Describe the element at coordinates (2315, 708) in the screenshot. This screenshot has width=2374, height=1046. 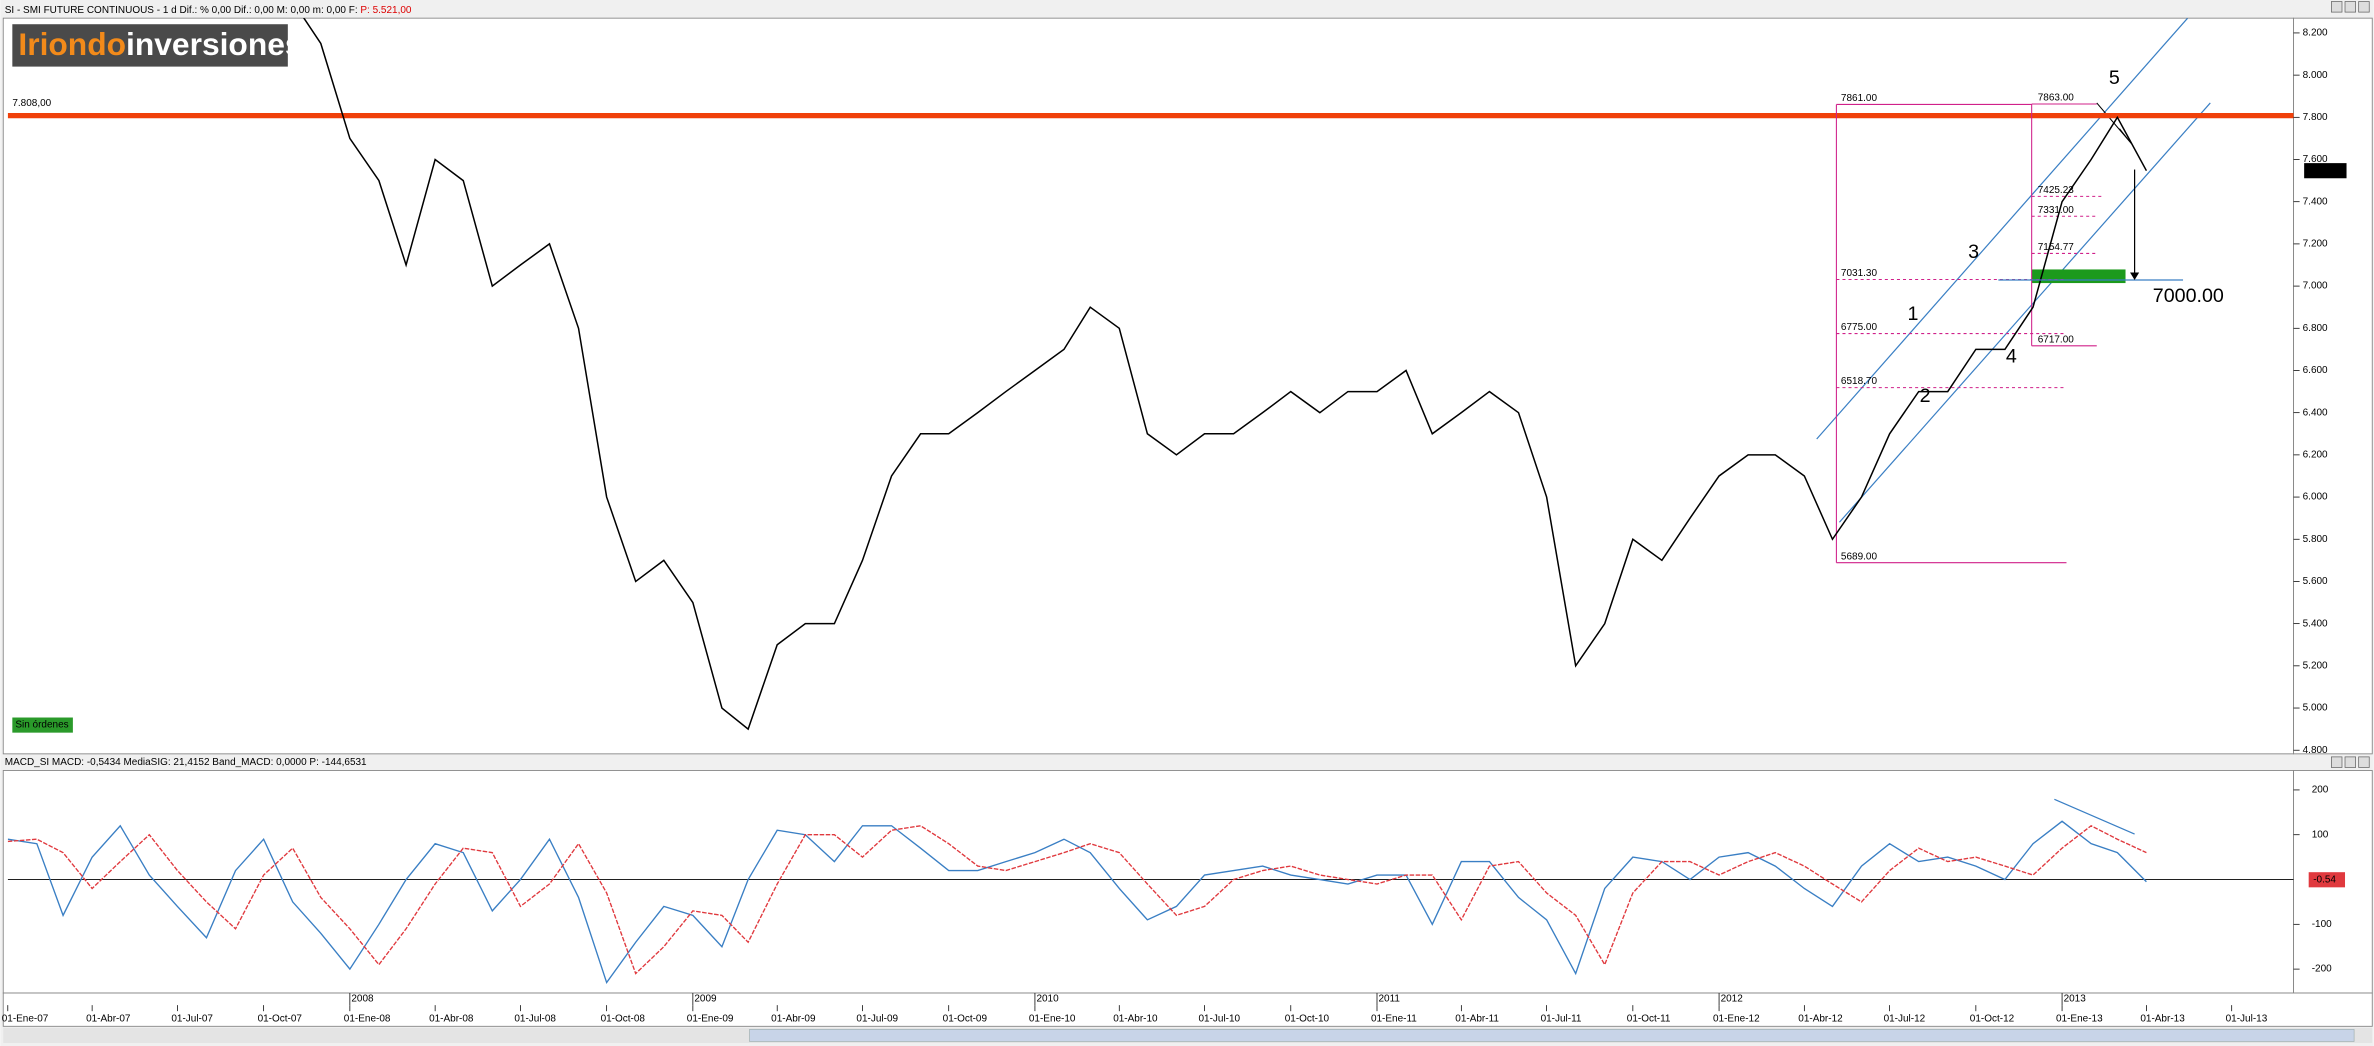
I see `y-tick-label: 5.000` at that location.